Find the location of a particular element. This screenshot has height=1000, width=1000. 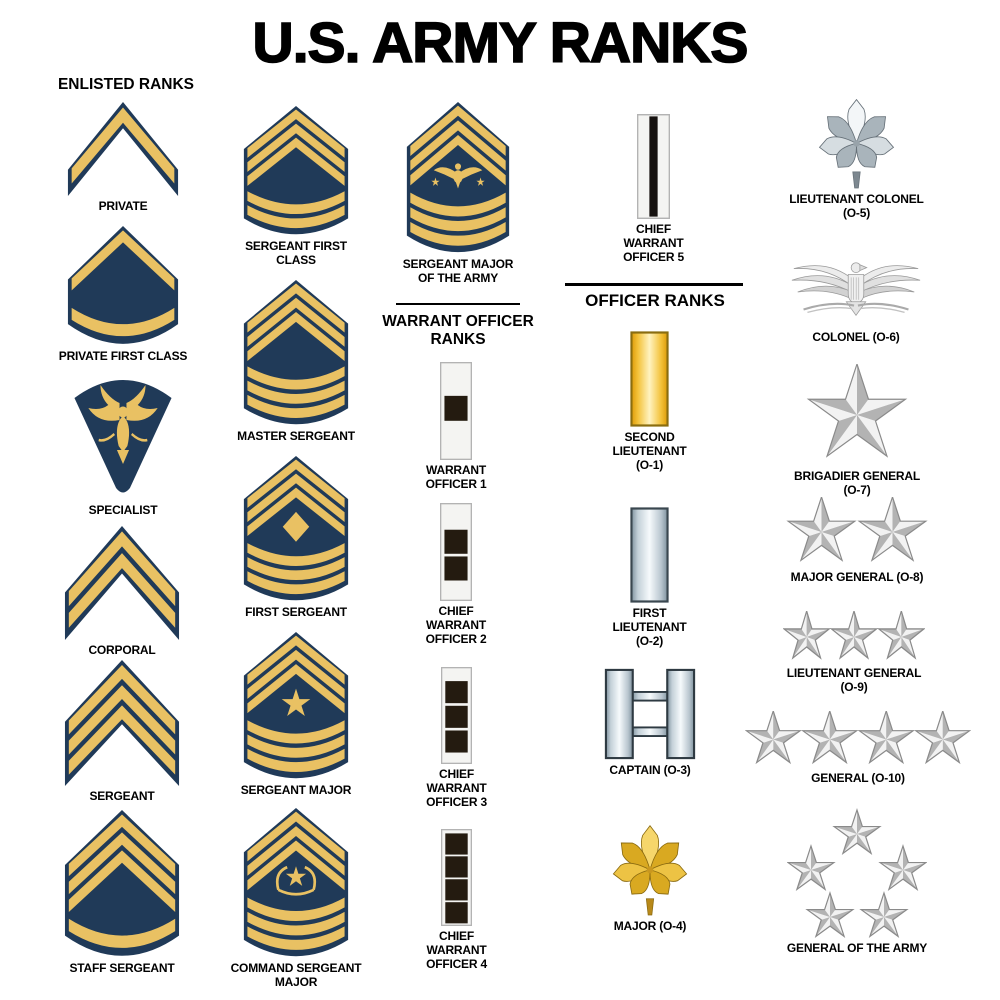

corporal-insignia is located at coordinates (122, 583).